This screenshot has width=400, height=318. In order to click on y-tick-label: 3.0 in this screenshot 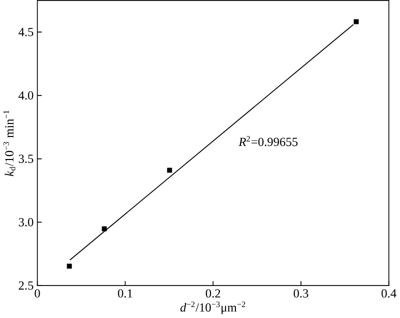, I will do `click(26, 222)`.